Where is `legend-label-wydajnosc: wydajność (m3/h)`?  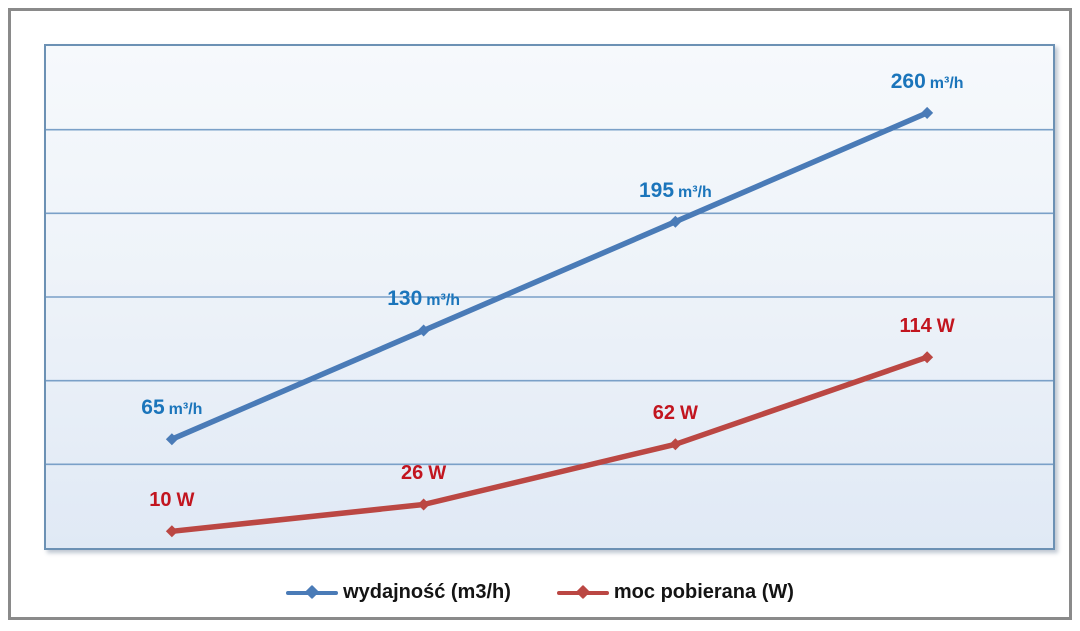
legend-label-wydajnosc: wydajność (m3/h) is located at coordinates (427, 592).